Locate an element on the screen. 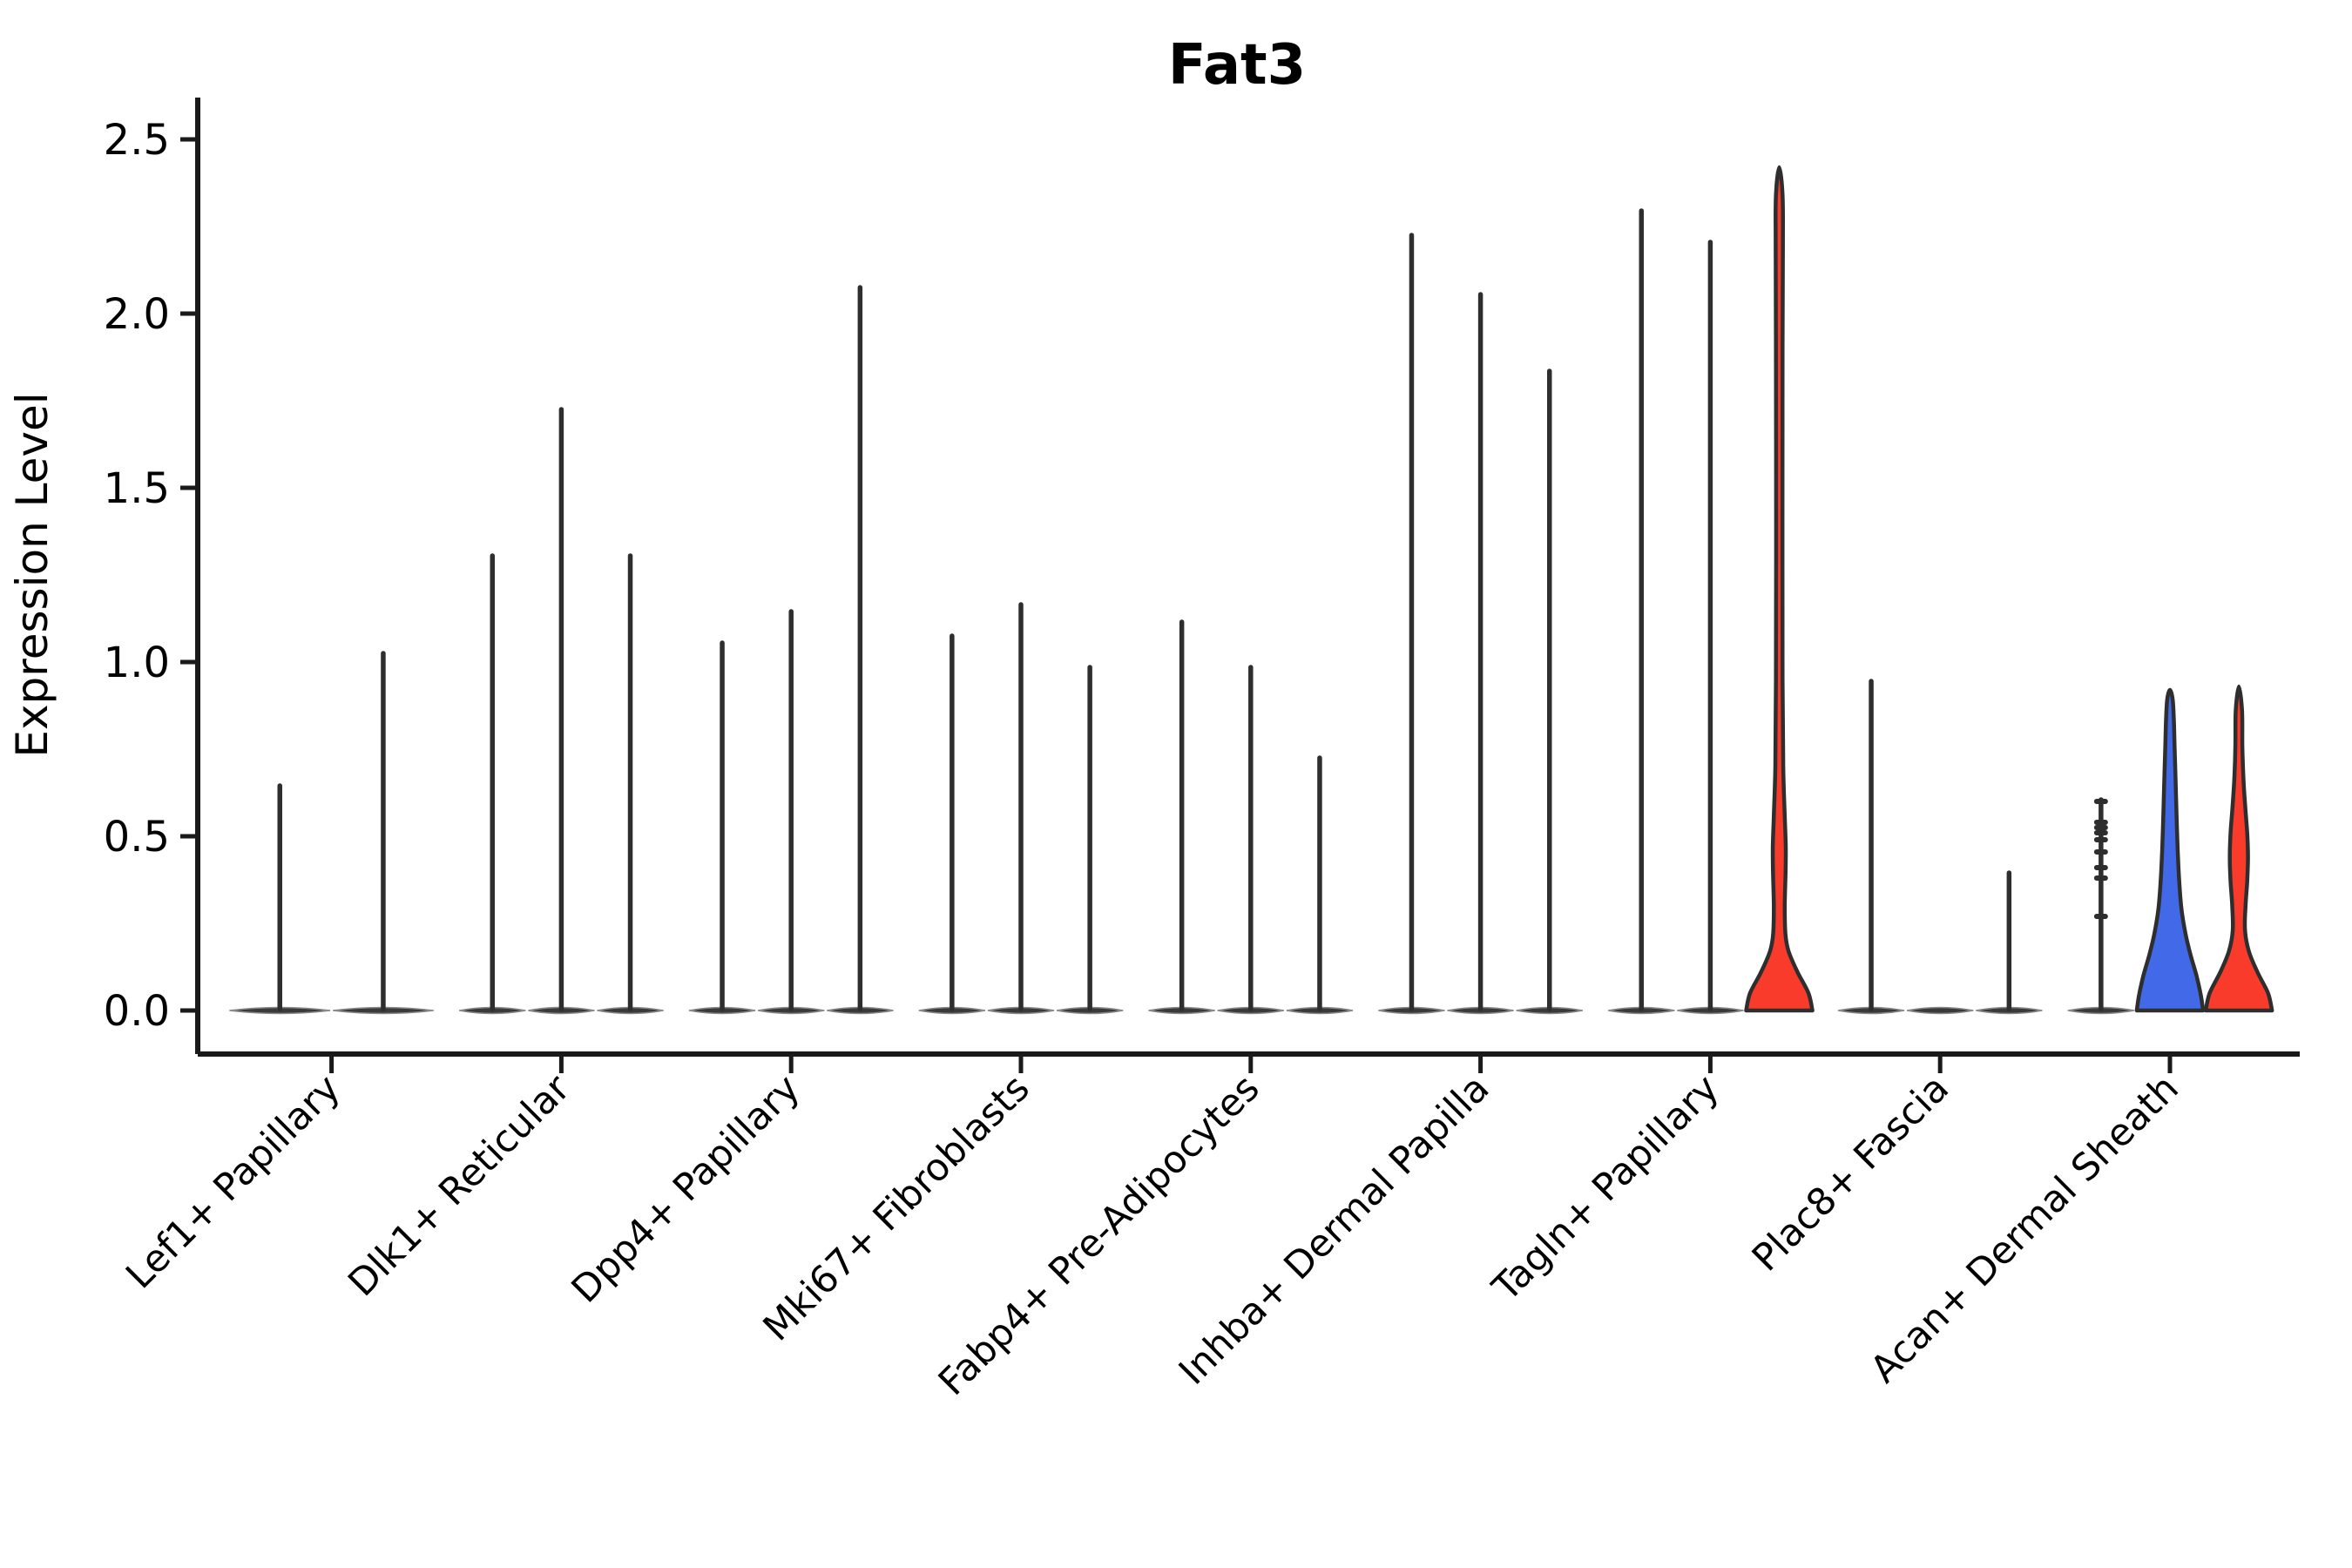 Image resolution: width=2352 pixels, height=1568 pixels. x-tick-label: Plac8+ Fascia is located at coordinates (1850, 1173).